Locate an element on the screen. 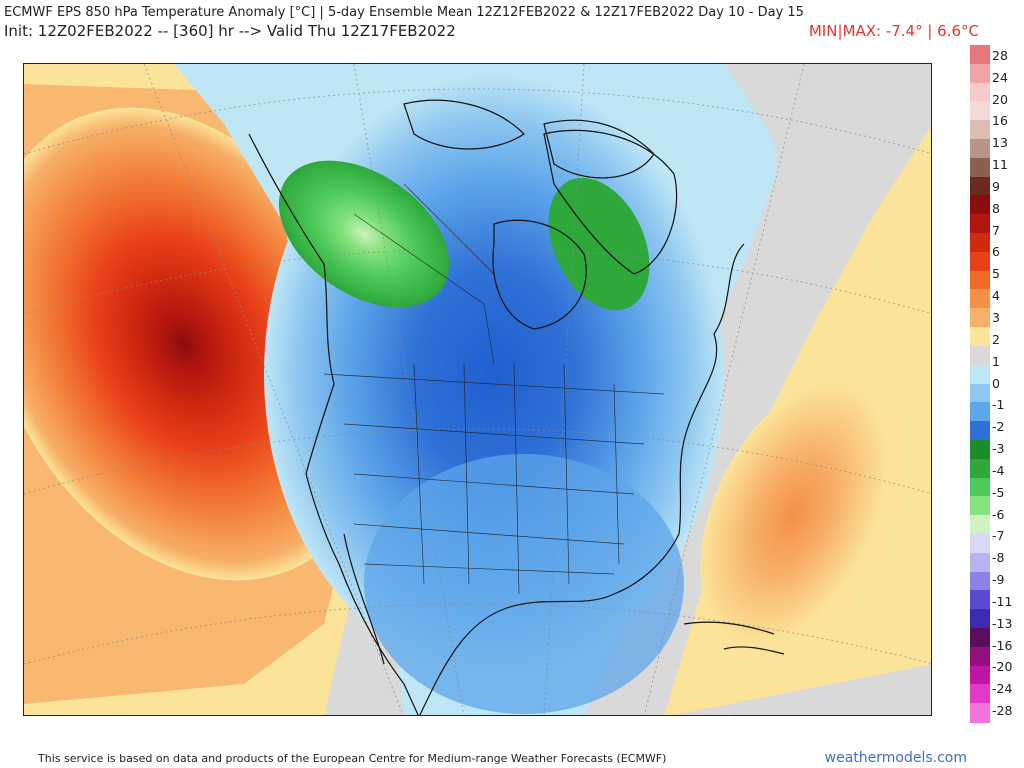 The height and width of the screenshot is (768, 1024). color-scale-label: 5 is located at coordinates (996, 274).